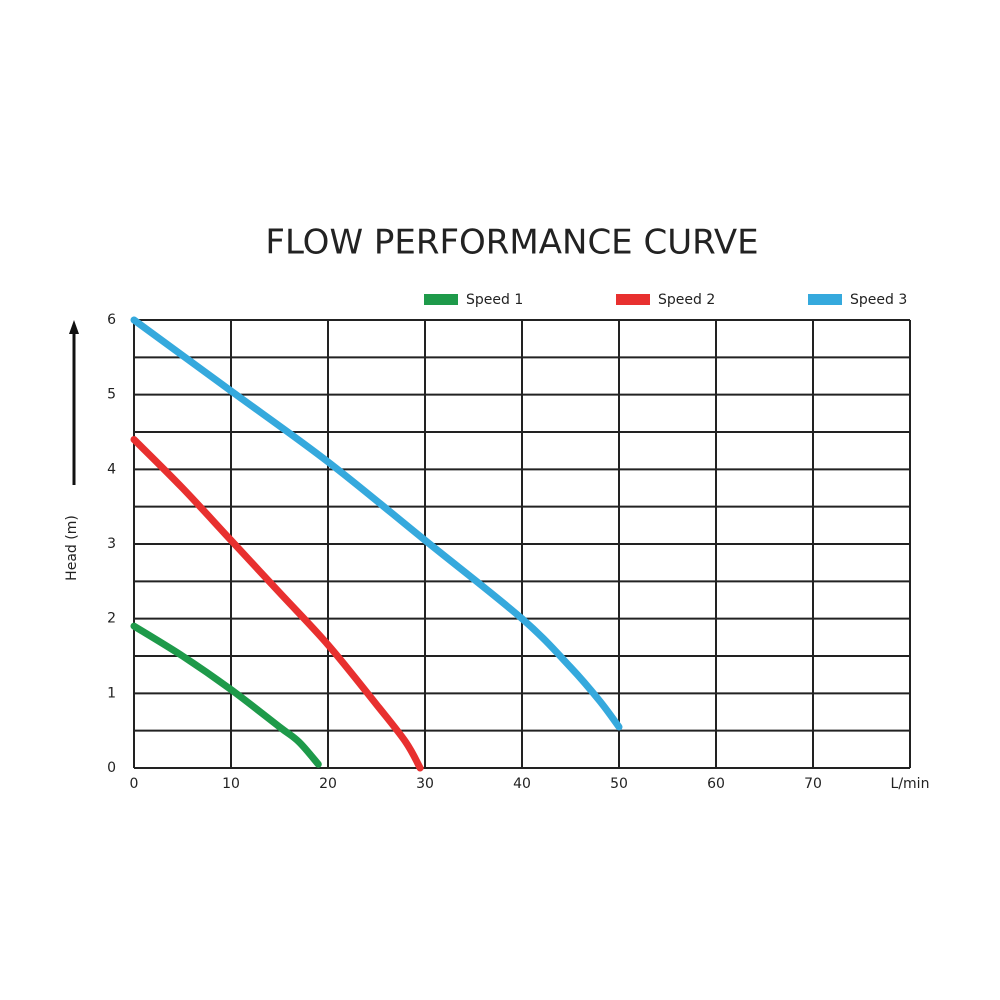  Describe the element at coordinates (74, 327) in the screenshot. I see `y-axis-arrowhead` at that location.